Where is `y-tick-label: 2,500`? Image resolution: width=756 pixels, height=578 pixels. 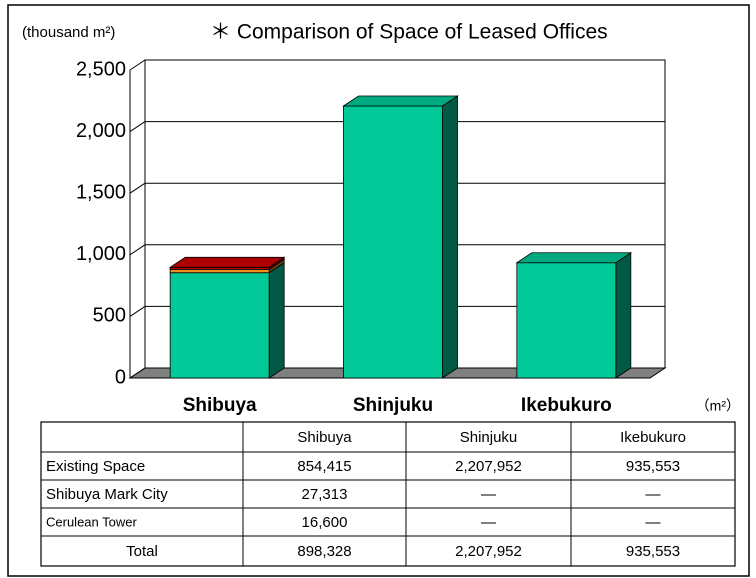
y-tick-label: 2,500 is located at coordinates (101, 69).